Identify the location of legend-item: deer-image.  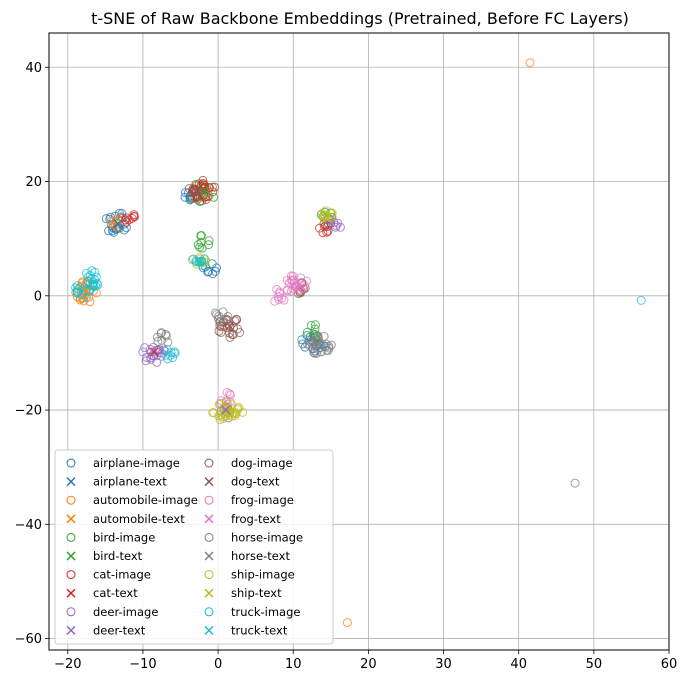
(112, 612).